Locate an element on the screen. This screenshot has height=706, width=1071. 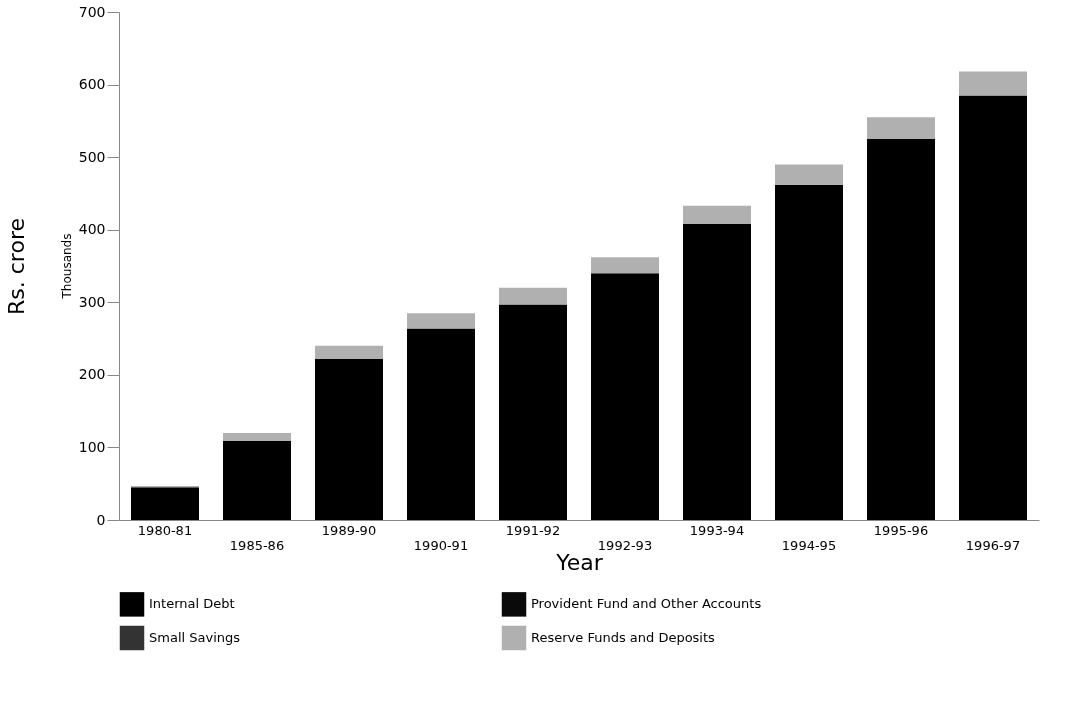
legend-label: Provident Fund and Other Accounts is located at coordinates (646, 604).